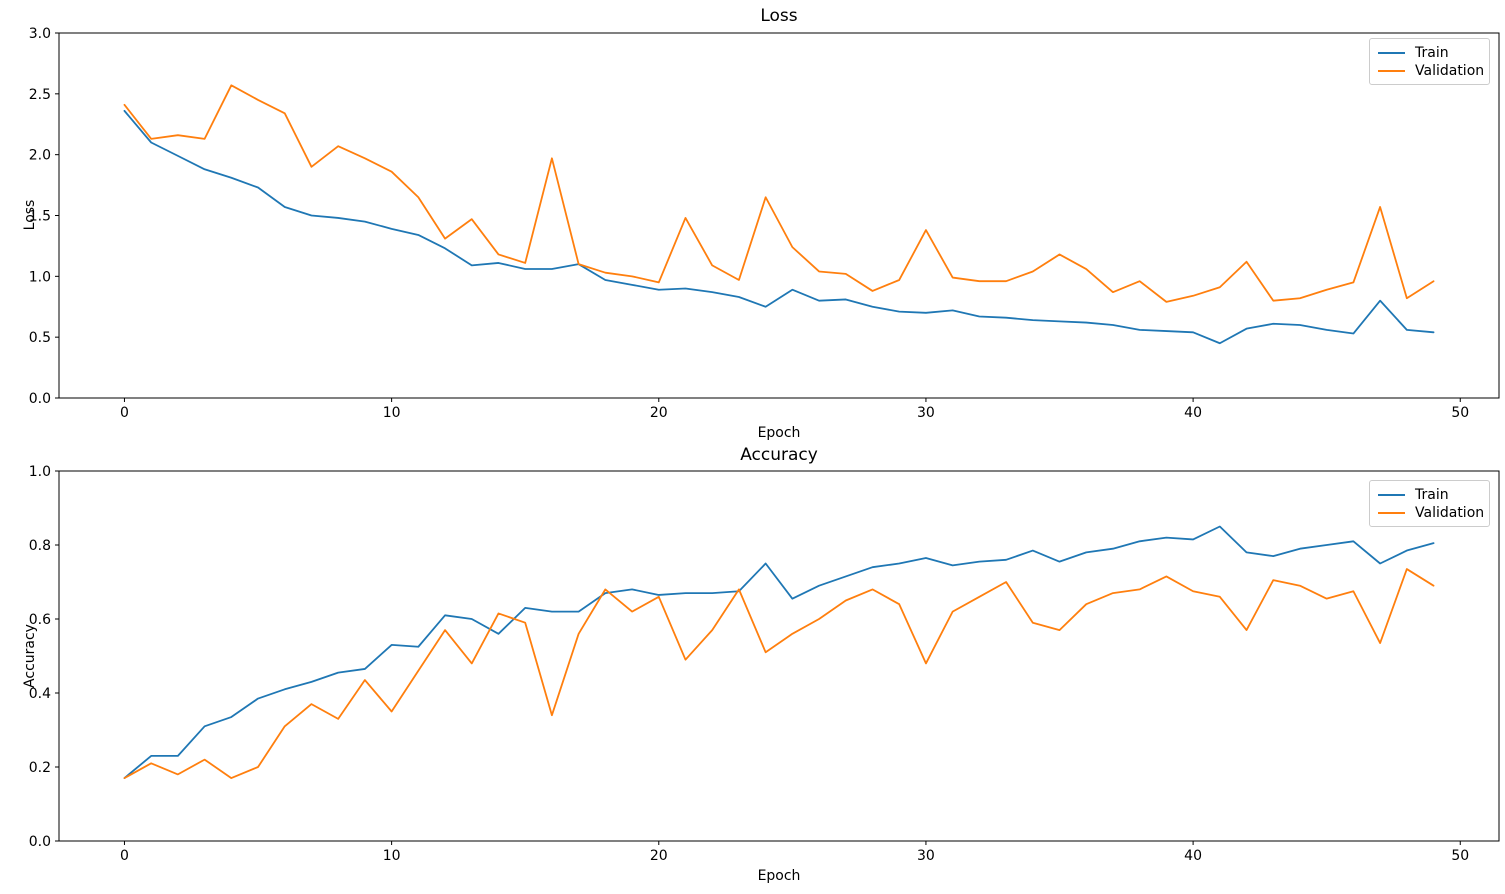 This screenshot has height=894, width=1505. Describe the element at coordinates (30, 656) in the screenshot. I see `y-axis-label-accuracy: Accuracy` at that location.